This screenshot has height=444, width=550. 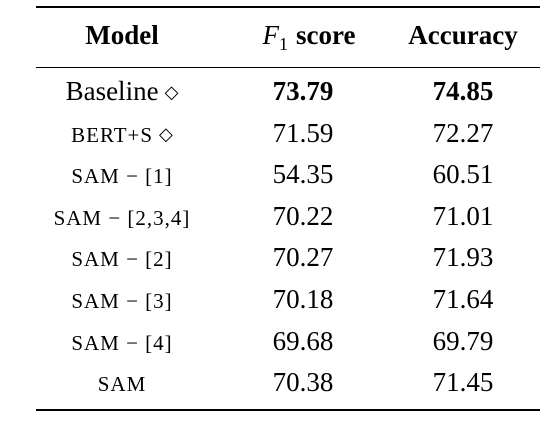 I want to click on table-row: Baseline ◇ 73.79 74.85, so click(x=288, y=91).